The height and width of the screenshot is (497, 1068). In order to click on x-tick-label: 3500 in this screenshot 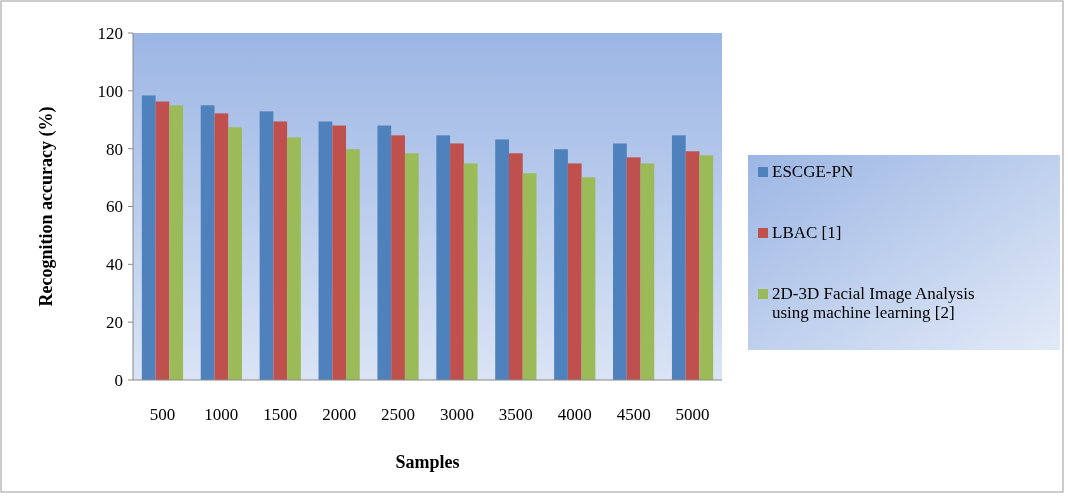, I will do `click(515, 414)`.